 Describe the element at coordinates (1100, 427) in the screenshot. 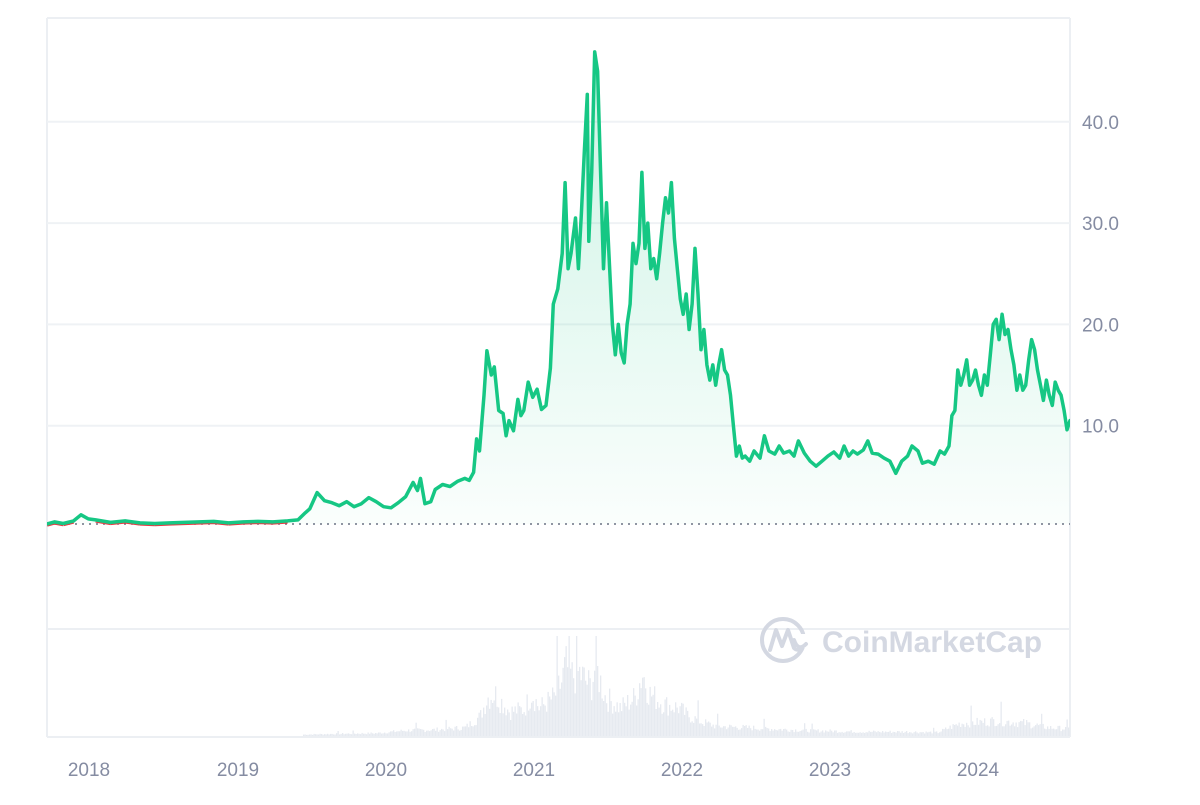

I see `y-tick-label: 10.0` at that location.